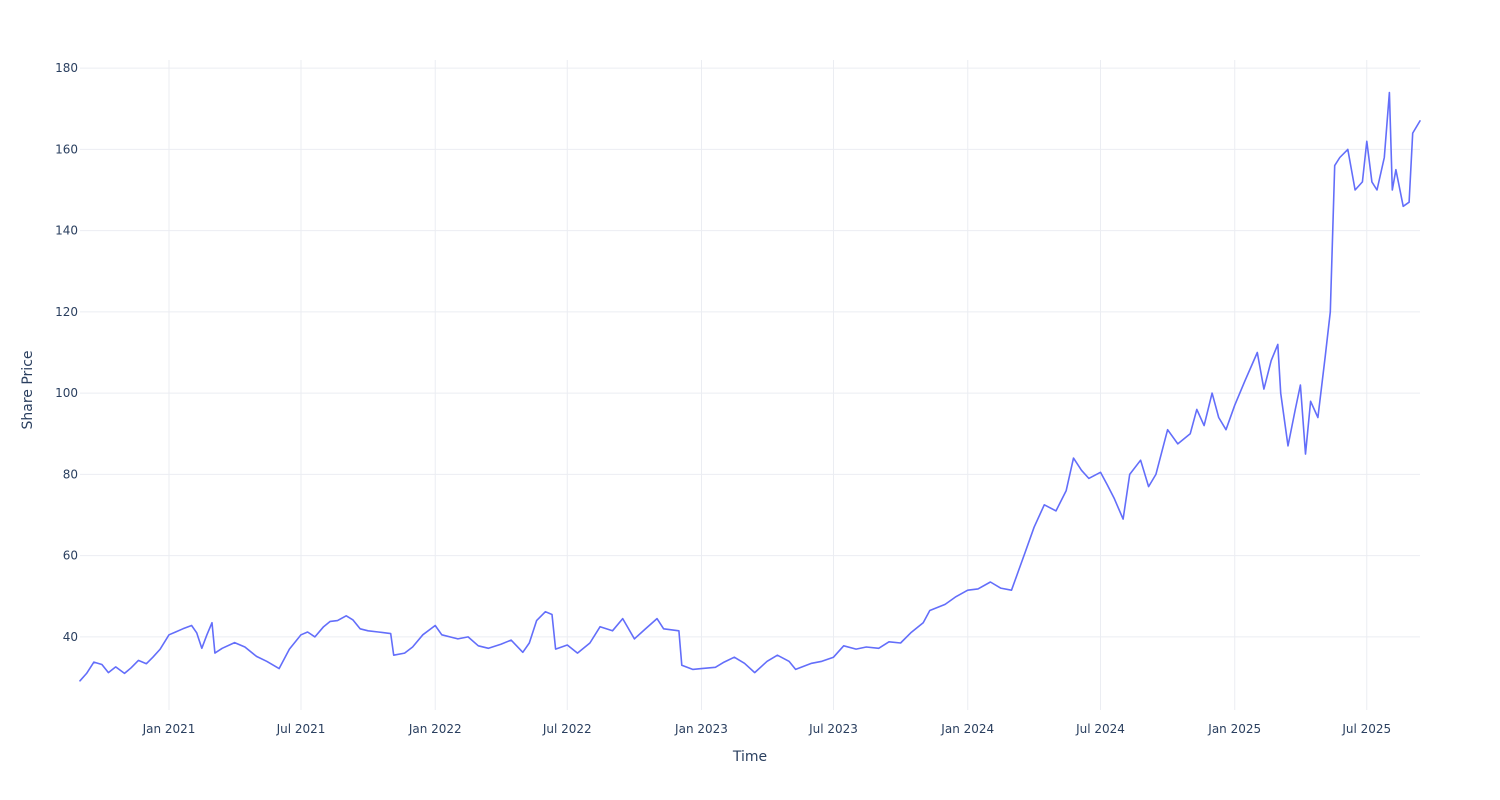 The width and height of the screenshot is (1500, 800). What do you see at coordinates (28, 389) in the screenshot?
I see `y-axis-title: Share Price` at bounding box center [28, 389].